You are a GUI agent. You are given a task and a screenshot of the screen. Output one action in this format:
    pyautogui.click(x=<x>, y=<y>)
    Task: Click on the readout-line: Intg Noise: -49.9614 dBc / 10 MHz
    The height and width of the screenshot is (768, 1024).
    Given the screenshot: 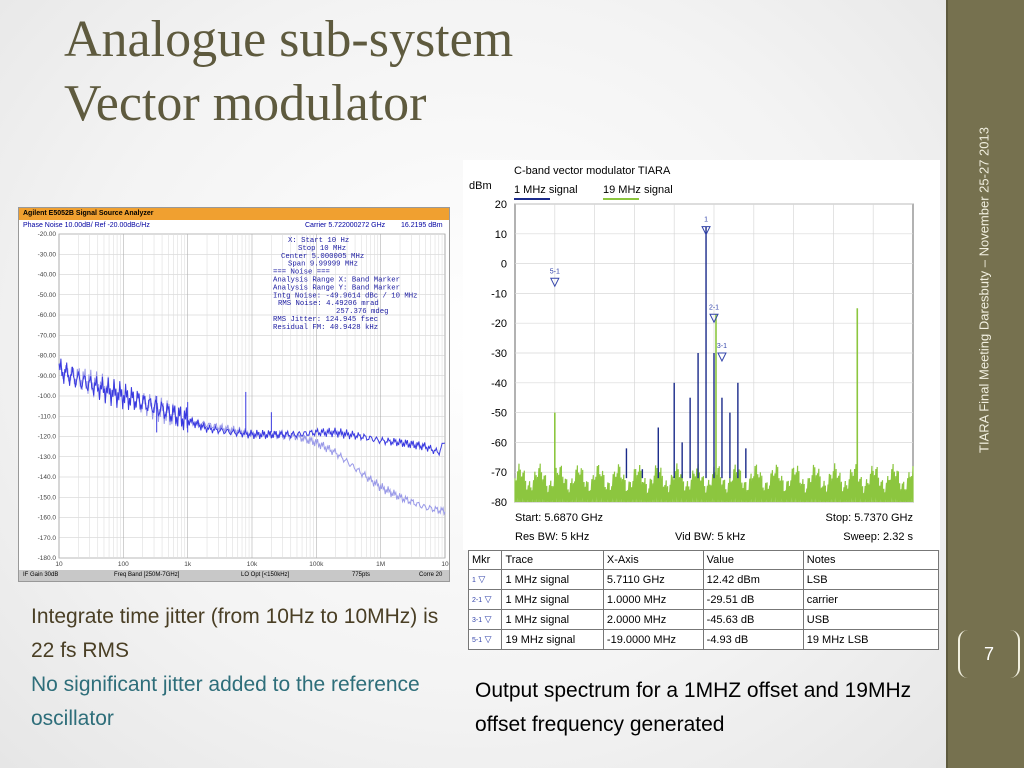 What is the action you would take?
    pyautogui.click(x=345, y=296)
    